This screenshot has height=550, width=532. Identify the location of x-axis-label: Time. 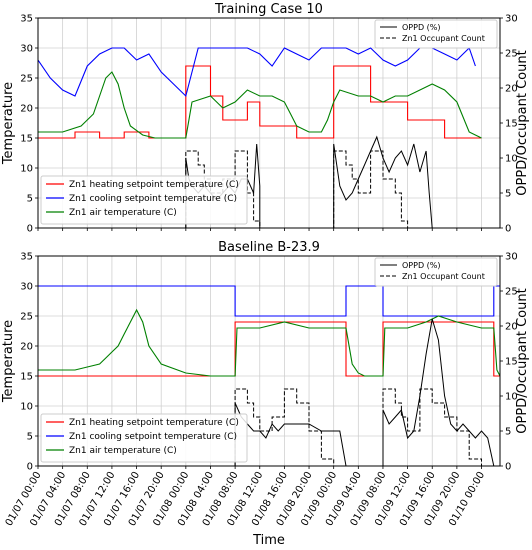
(268, 540).